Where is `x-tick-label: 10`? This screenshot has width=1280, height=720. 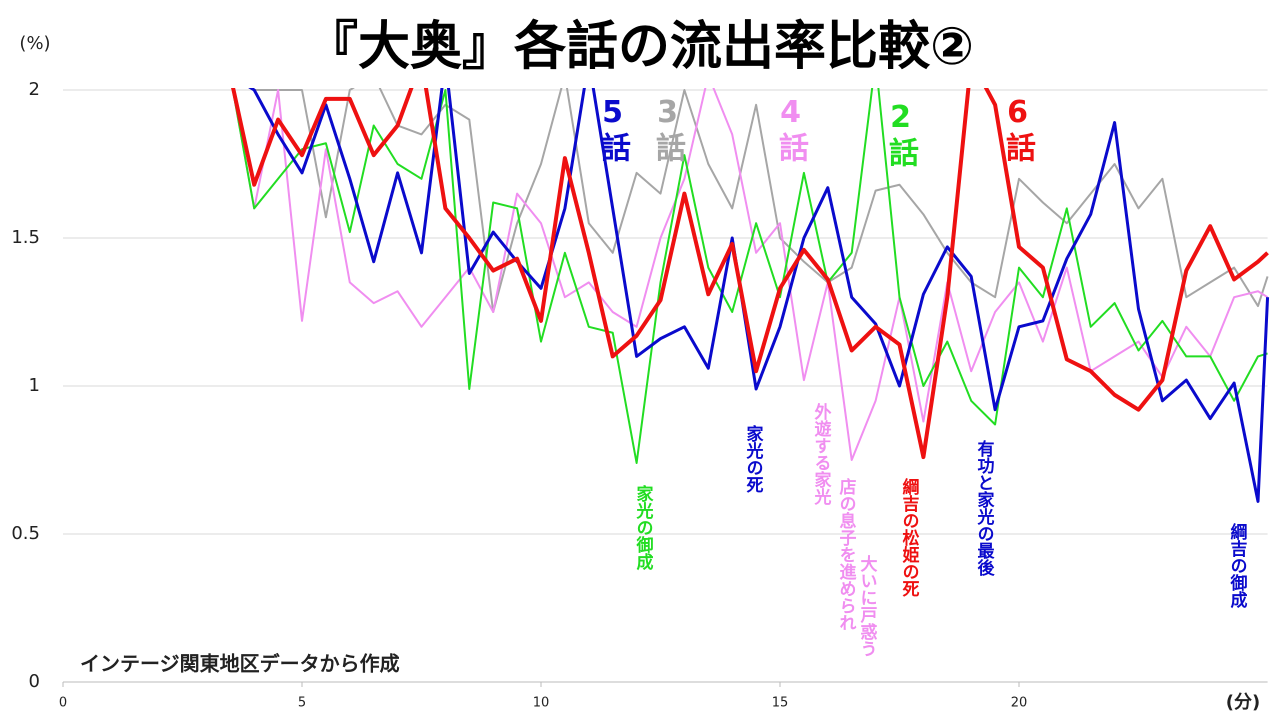
x-tick-label: 10 is located at coordinates (541, 703).